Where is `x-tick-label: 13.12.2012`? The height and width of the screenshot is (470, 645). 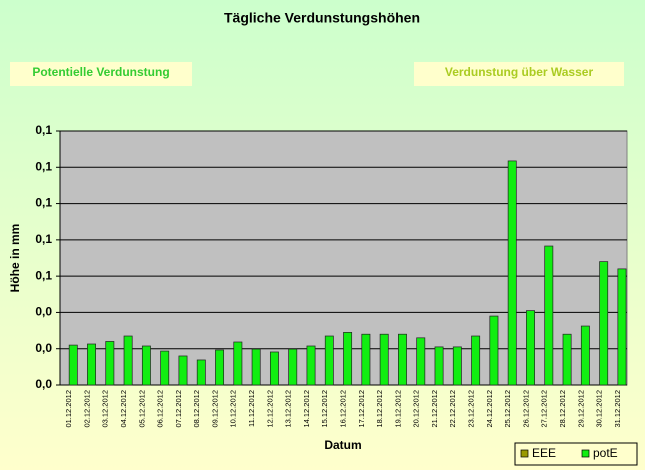
x-tick-label: 13.12.2012 is located at coordinates (288, 409).